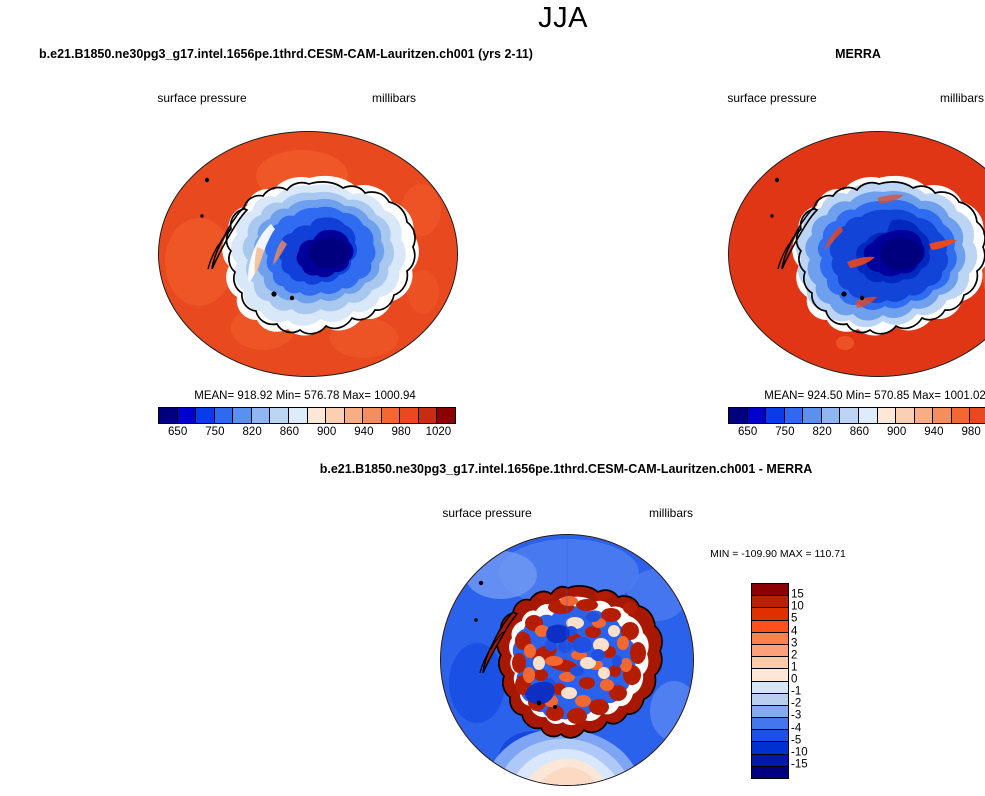 This screenshot has width=985, height=796. I want to click on colorbar-tick-label: -2, so click(796, 703).